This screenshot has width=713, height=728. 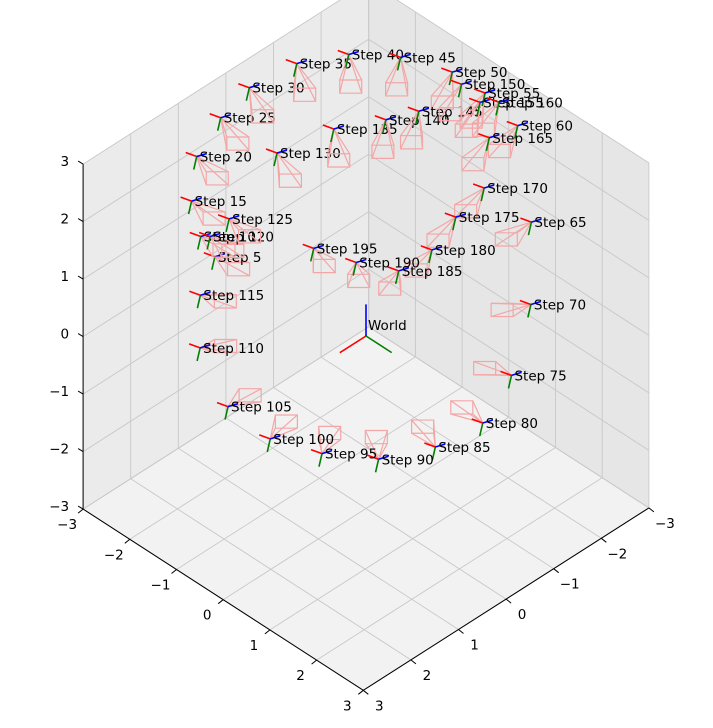 I want to click on pose-label: Step 80, so click(x=512, y=424).